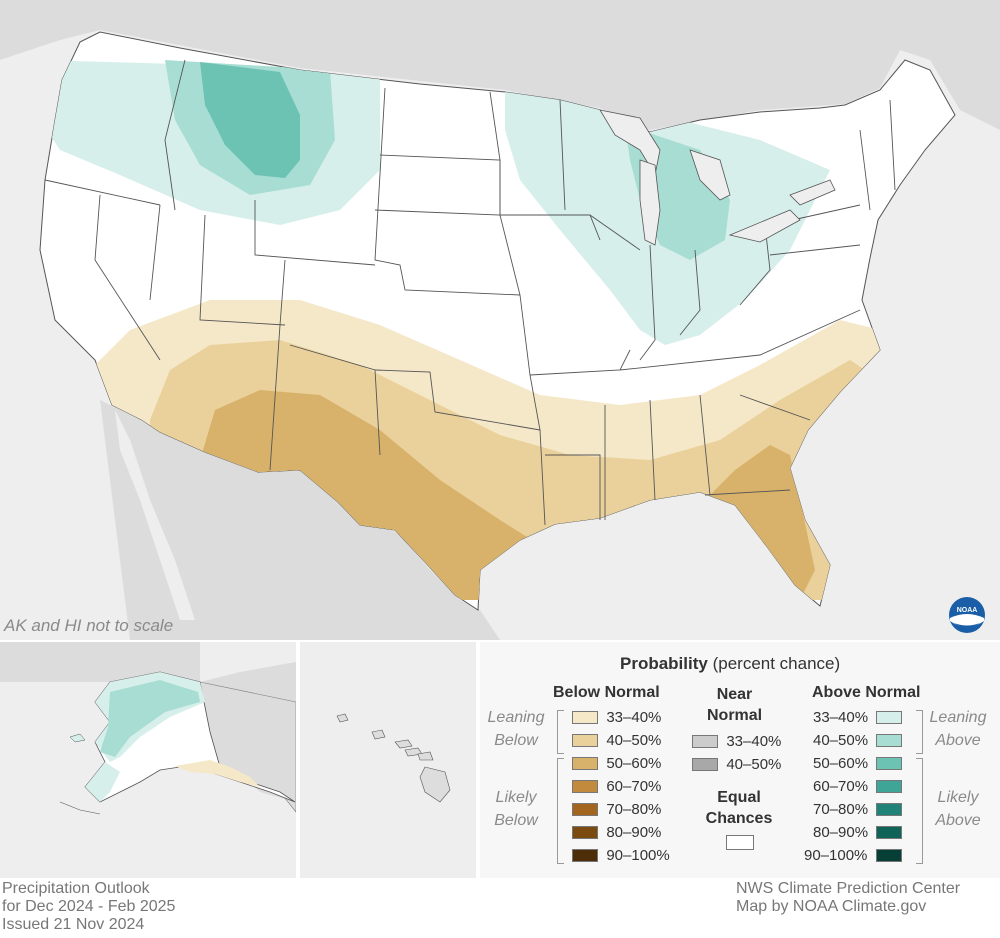  What do you see at coordinates (516, 729) in the screenshot?
I see `leaning-below-label: Leaning Below` at bounding box center [516, 729].